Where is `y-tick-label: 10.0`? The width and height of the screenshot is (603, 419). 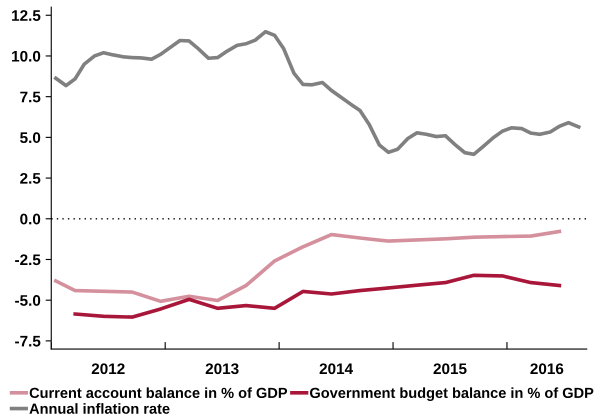 y-tick-label: 10.0 is located at coordinates (26, 56).